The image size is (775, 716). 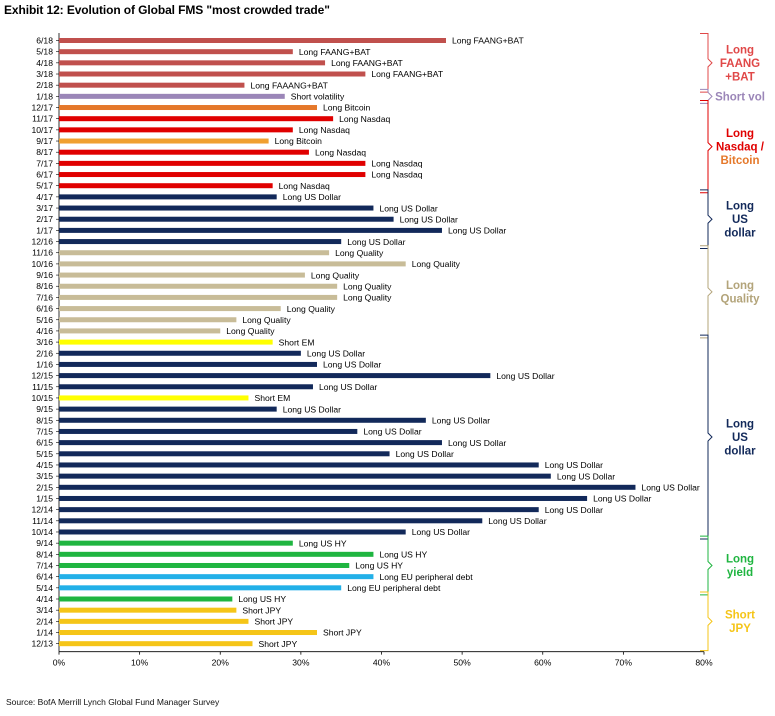 What do you see at coordinates (44, 364) in the screenshot?
I see `category-label: 1/16` at bounding box center [44, 364].